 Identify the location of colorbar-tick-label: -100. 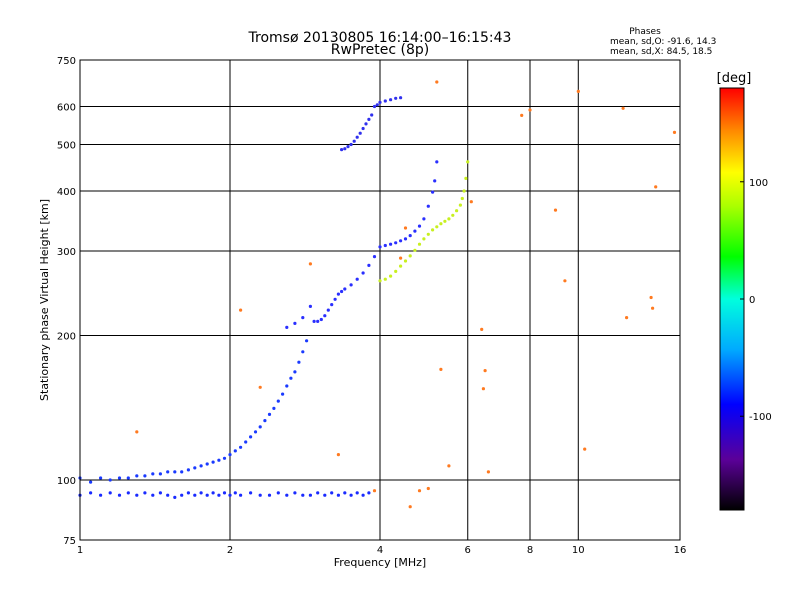
(760, 417).